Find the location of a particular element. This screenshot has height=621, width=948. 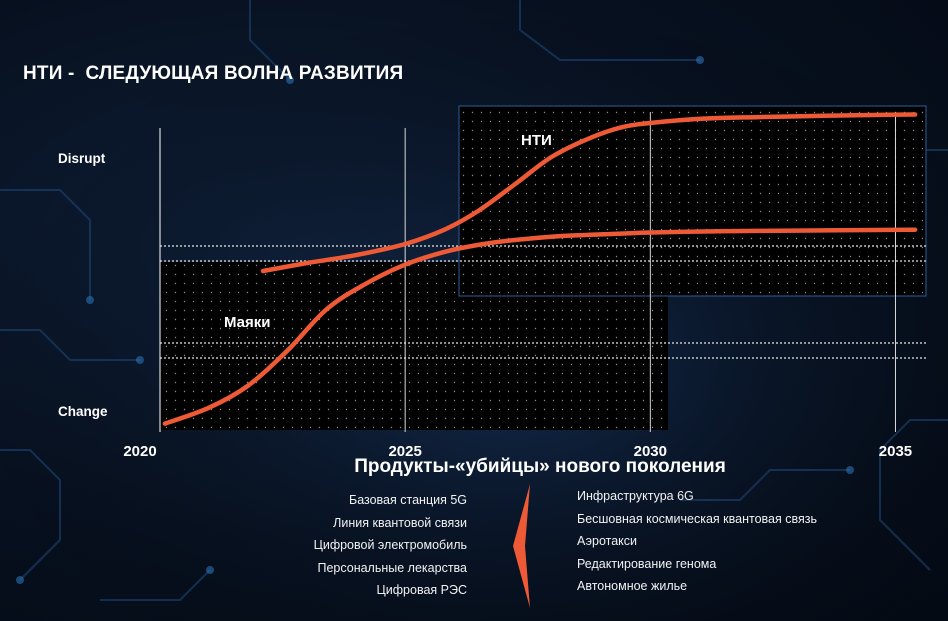

y-label-disrupt: Disrupt is located at coordinates (82, 158).